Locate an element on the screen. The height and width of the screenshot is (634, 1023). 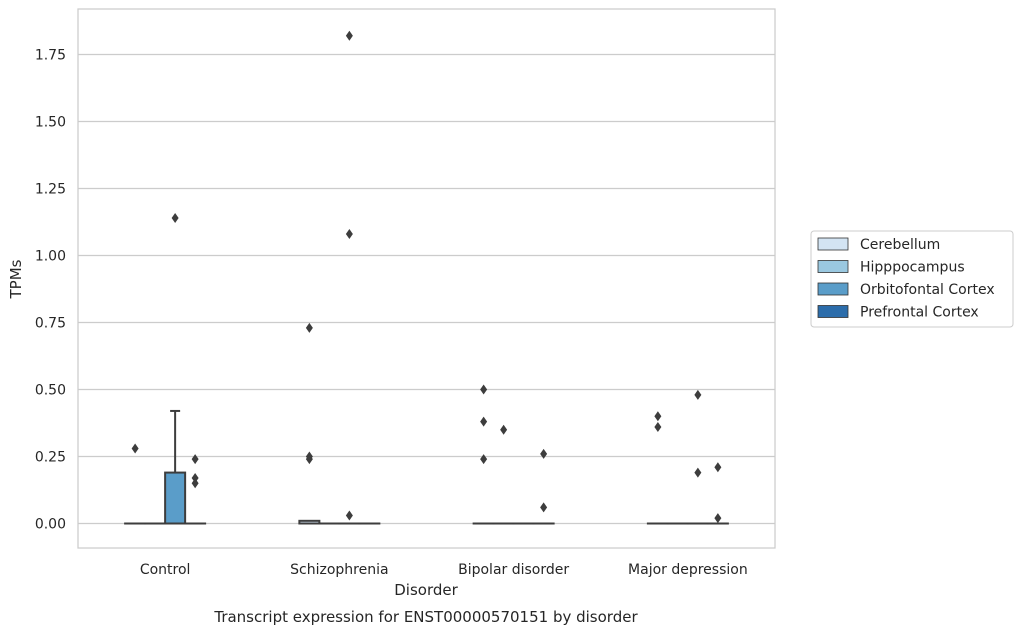
x-axis-label: Disorder is located at coordinates (426, 590).